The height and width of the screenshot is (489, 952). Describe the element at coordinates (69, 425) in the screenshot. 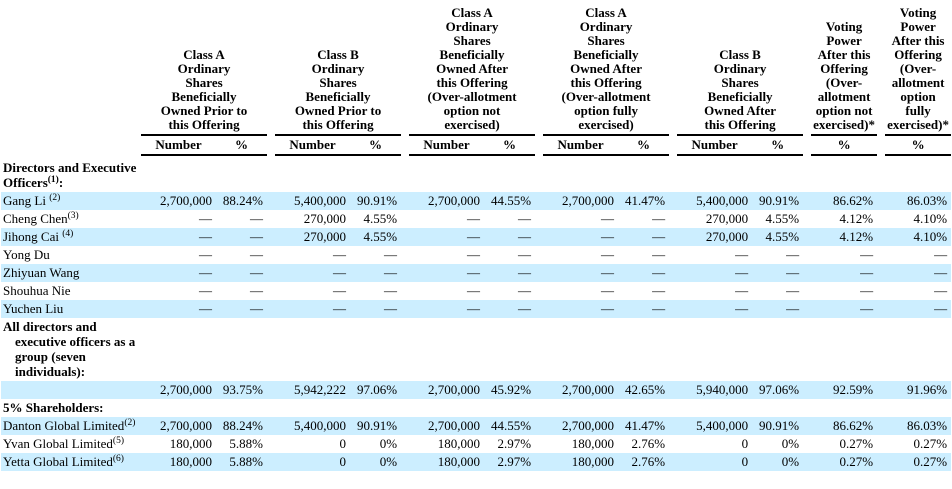

I see `row-label: Danton Global Limited(2)` at that location.